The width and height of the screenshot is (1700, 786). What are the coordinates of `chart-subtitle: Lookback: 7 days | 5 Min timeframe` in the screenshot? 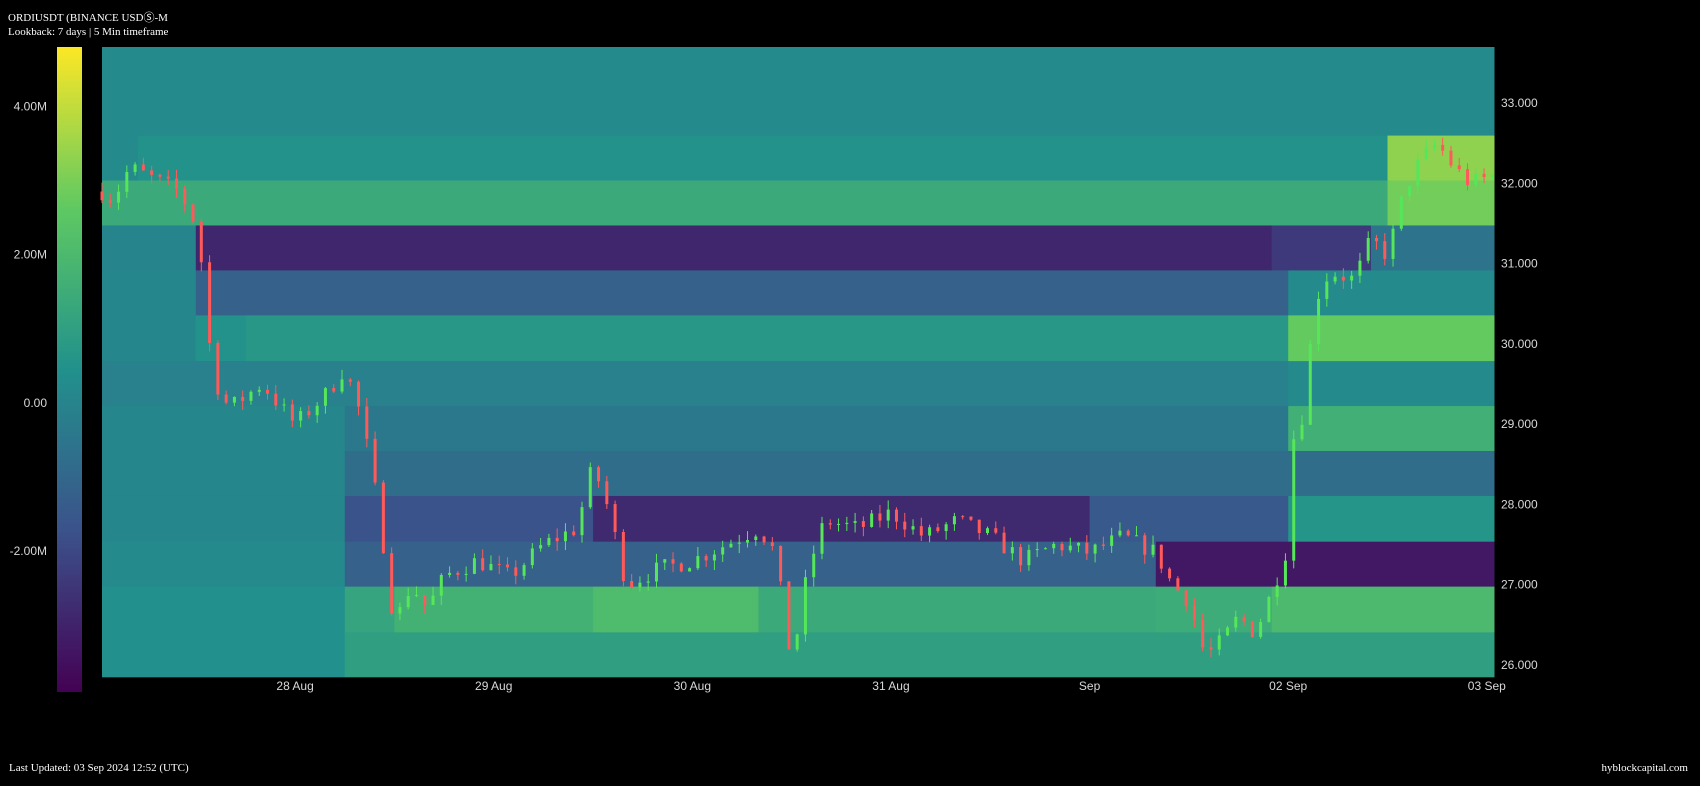 It's located at (88, 32).